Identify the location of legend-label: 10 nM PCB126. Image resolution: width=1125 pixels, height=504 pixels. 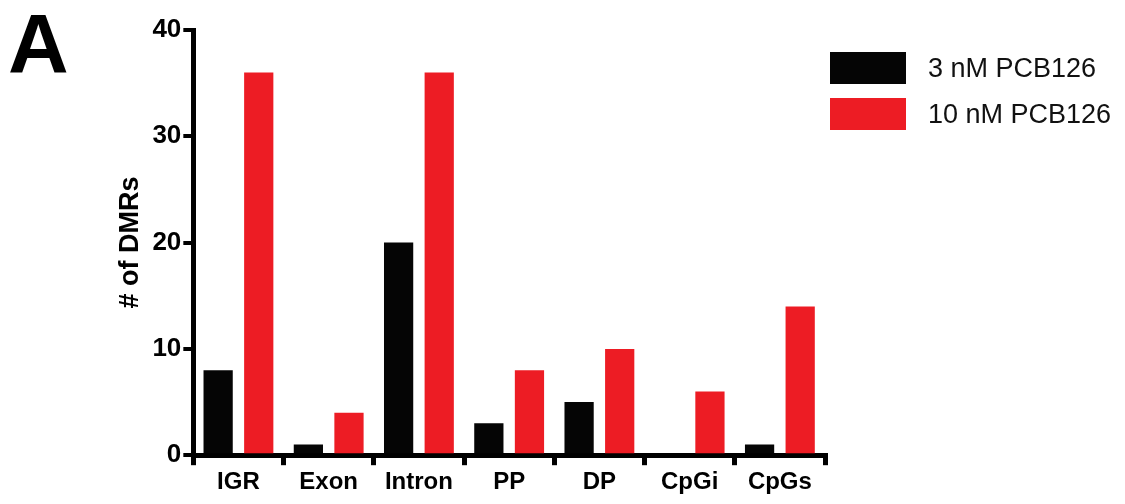
(1019, 114).